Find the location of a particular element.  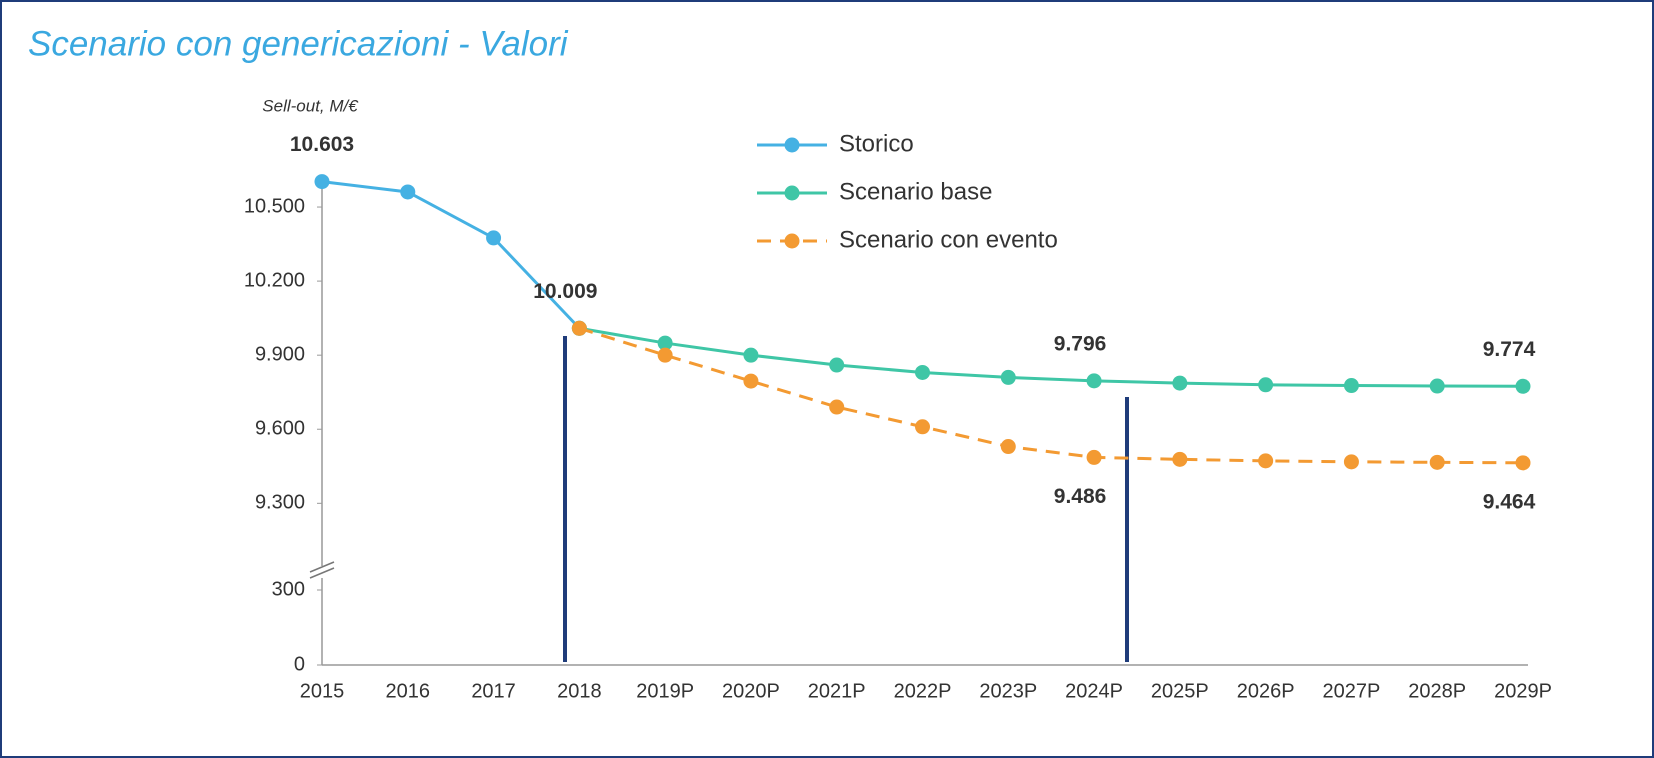

y-tick-label: 10.200 is located at coordinates (274, 280).